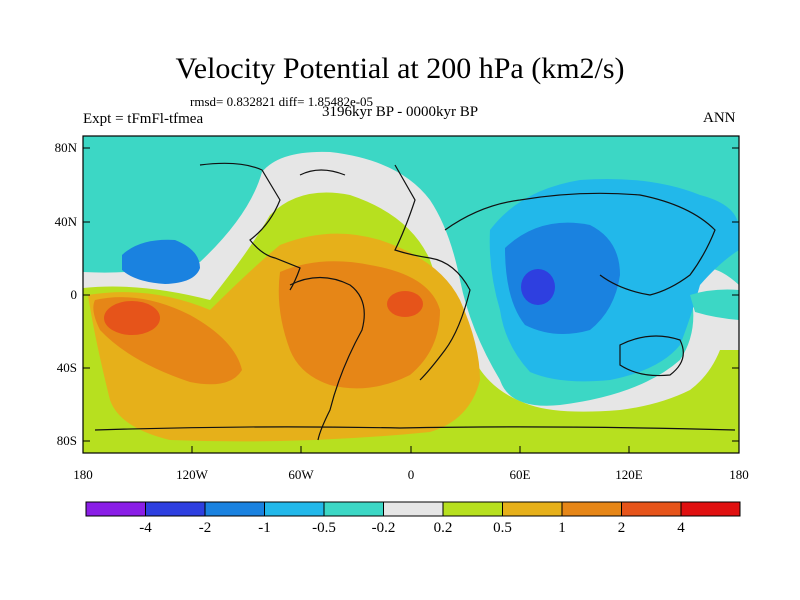 This screenshot has height=600, width=800. Describe the element at coordinates (143, 119) in the screenshot. I see `experiment-label: Expt = tFmFl-tfmea` at that location.